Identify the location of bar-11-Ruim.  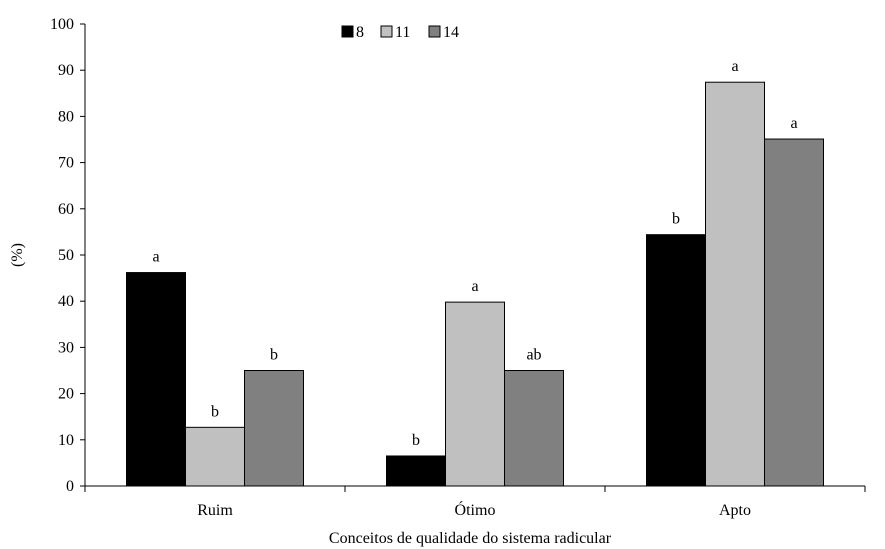
(215, 456).